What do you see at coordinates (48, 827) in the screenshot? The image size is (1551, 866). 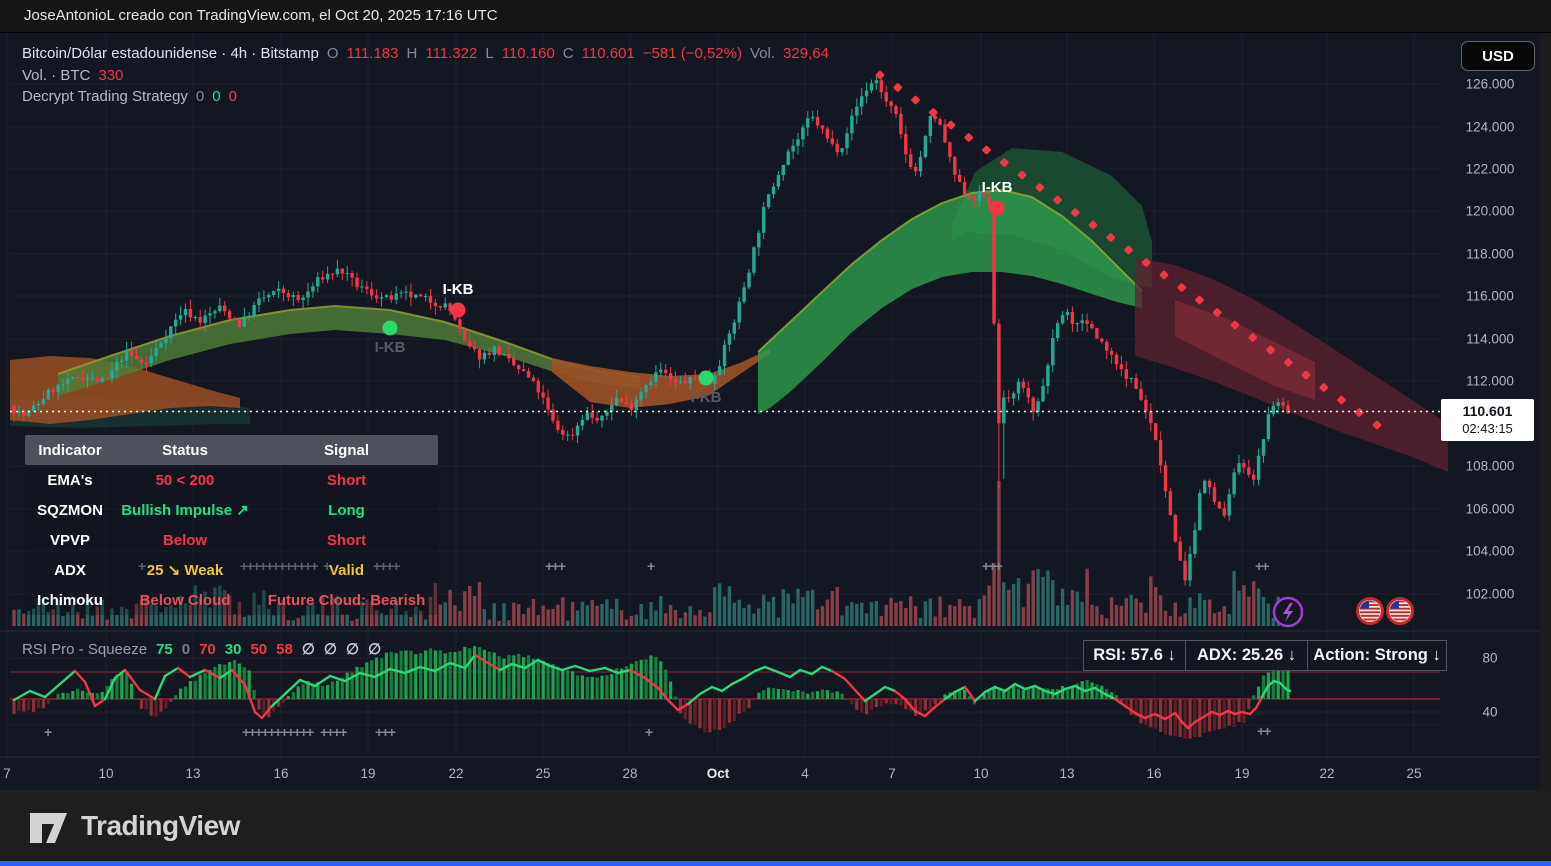 I see `tradingview-logo-icon` at bounding box center [48, 827].